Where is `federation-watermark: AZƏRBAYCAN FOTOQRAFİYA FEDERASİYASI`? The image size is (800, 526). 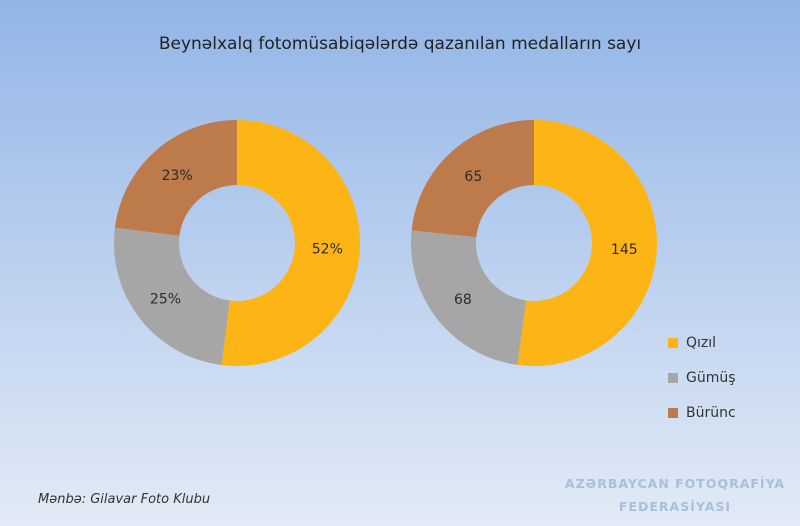
federation-watermark: AZƏRBAYCAN FOTOQRAFİYA FEDERASİYASI is located at coordinates (675, 495).